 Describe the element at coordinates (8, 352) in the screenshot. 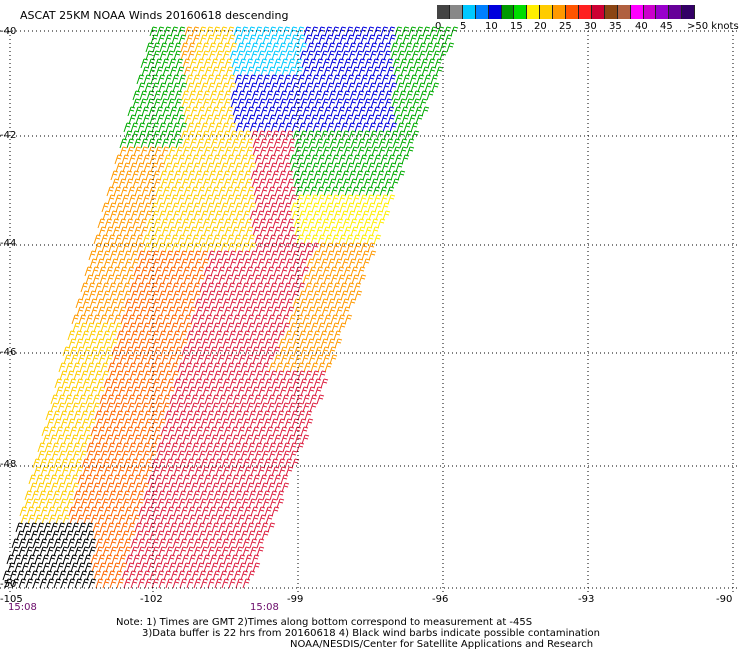

I see `lat-label-46: -46` at that location.